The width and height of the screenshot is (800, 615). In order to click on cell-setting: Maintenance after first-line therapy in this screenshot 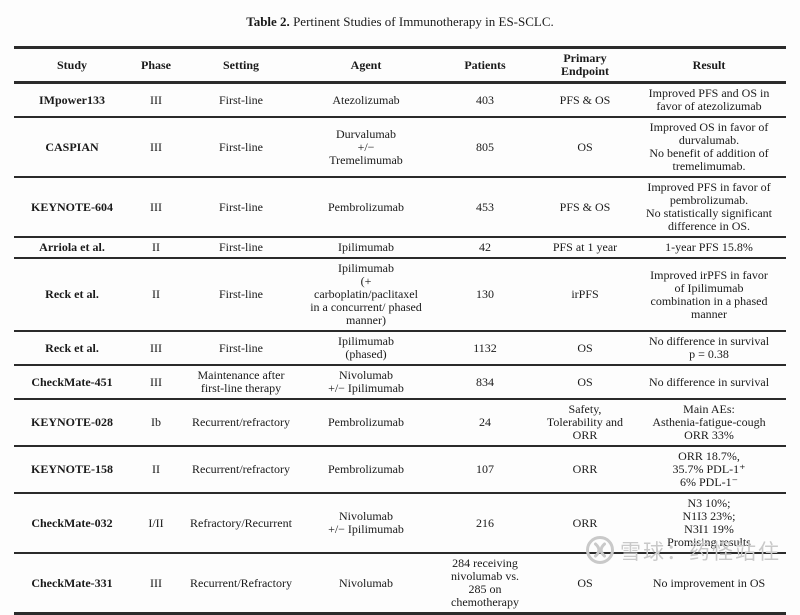, I will do `click(241, 381)`.